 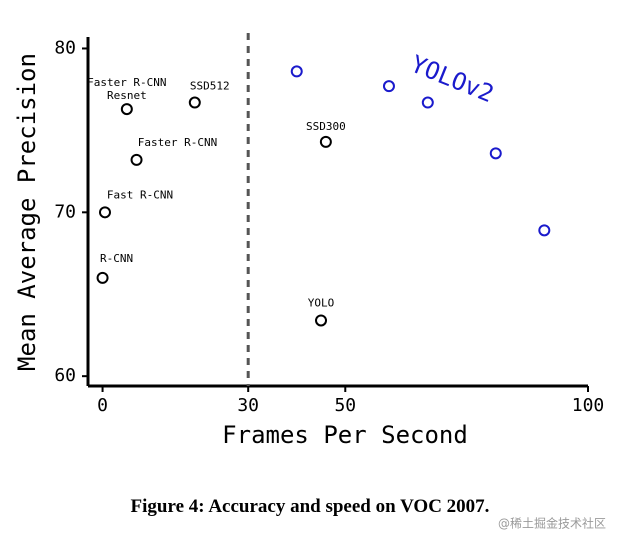 I want to click on point-label: Resnet, so click(x=127, y=95).